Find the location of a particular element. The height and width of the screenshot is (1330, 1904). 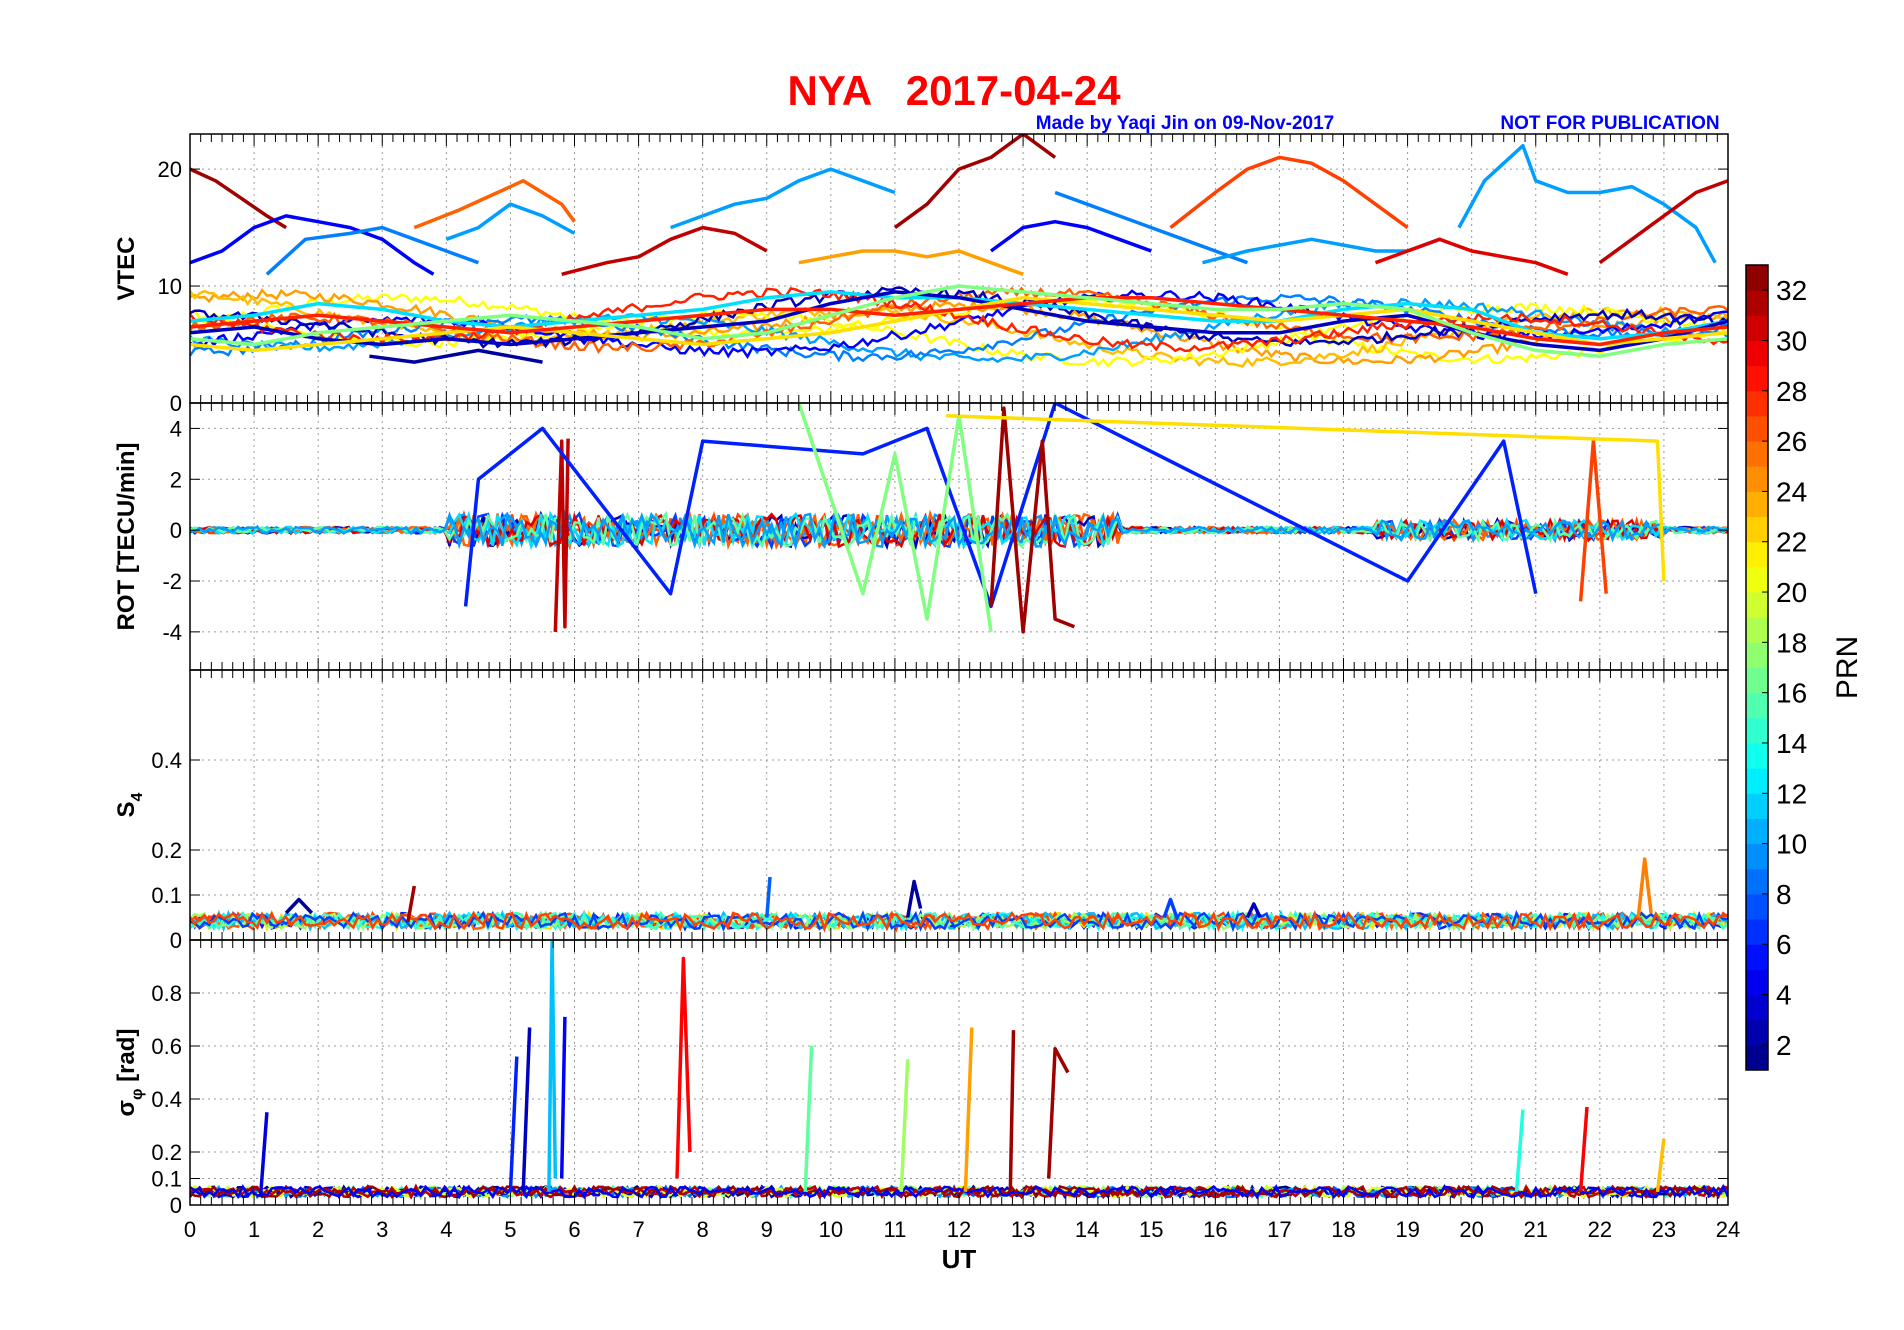

colorbar-tick-label: 18 is located at coordinates (1791, 642).